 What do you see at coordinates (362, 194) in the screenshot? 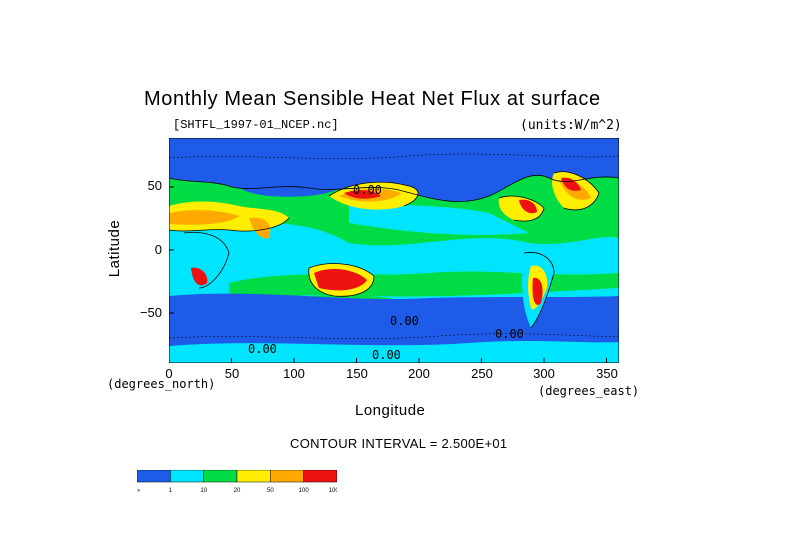
I see `kuroshio-red` at bounding box center [362, 194].